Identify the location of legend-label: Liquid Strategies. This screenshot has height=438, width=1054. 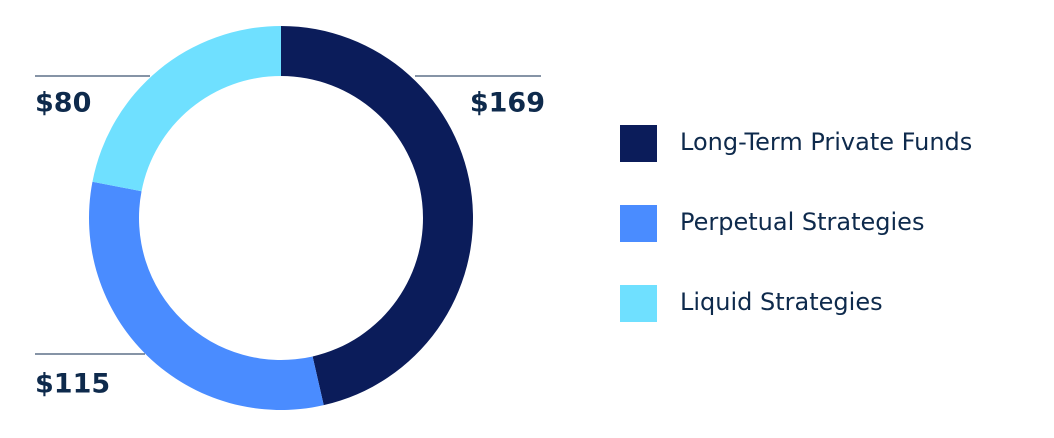
(781, 302).